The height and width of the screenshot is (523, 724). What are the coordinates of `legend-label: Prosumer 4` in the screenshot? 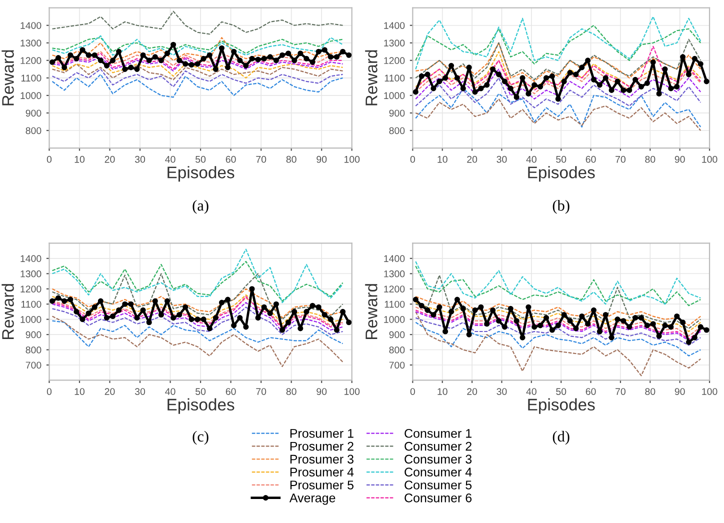 It's located at (322, 472).